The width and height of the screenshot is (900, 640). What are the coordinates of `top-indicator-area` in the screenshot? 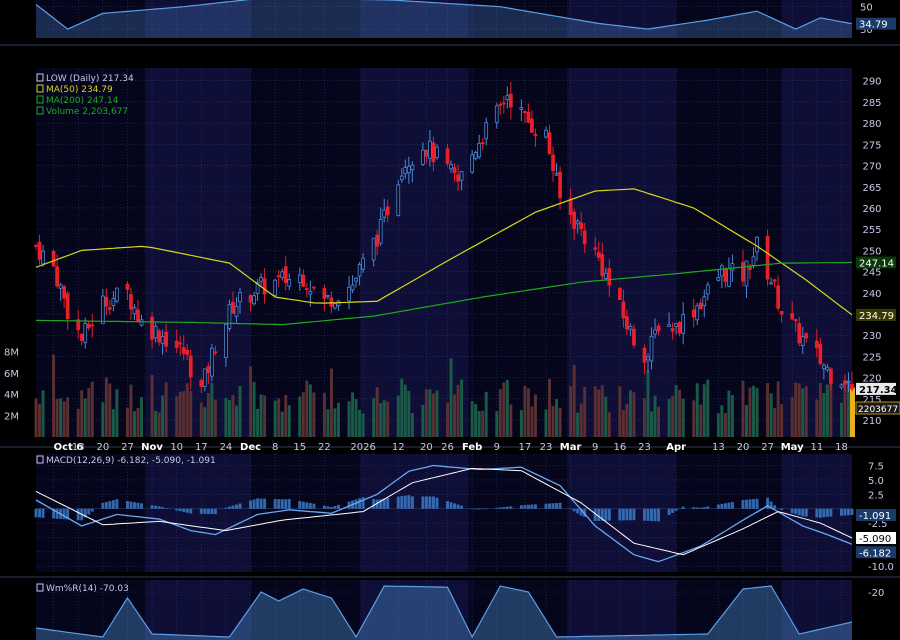 It's located at (444, 19).